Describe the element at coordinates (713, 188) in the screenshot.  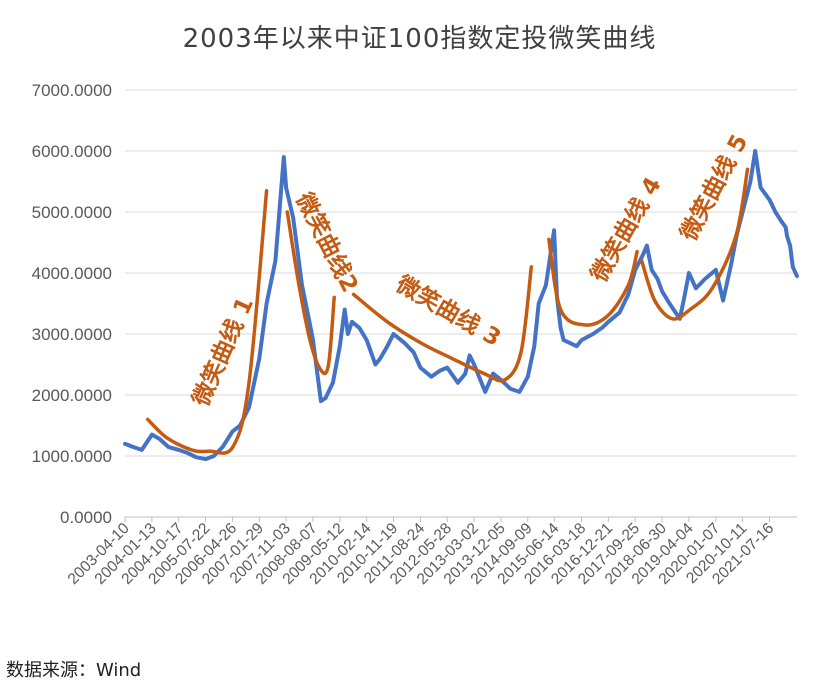
I see `smile-curve-label-5: 微笑曲线 5` at that location.